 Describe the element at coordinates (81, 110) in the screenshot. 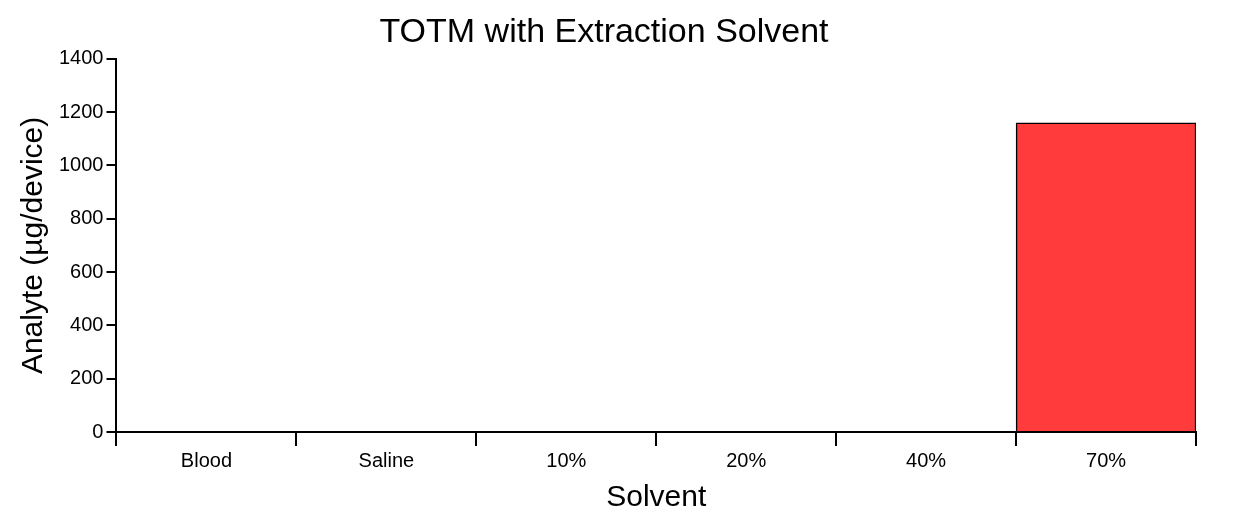

I see `y-tick-label: 1200` at that location.